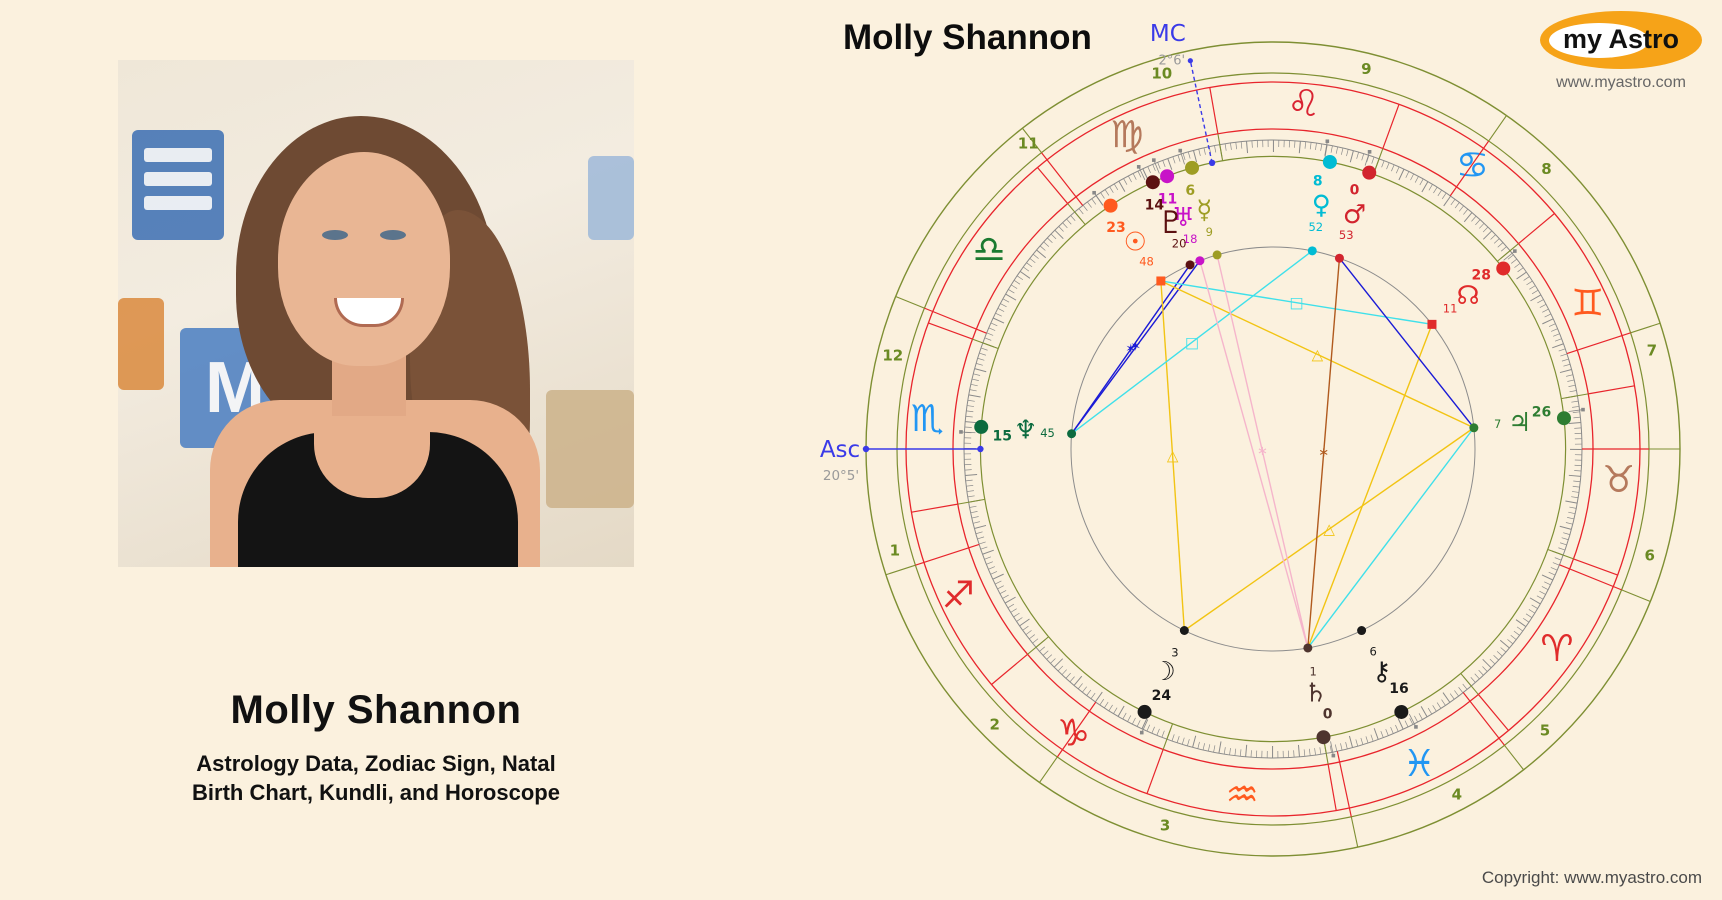  Describe the element at coordinates (1563, 418) in the screenshot. I see `ring-dot-jupiter` at that location.